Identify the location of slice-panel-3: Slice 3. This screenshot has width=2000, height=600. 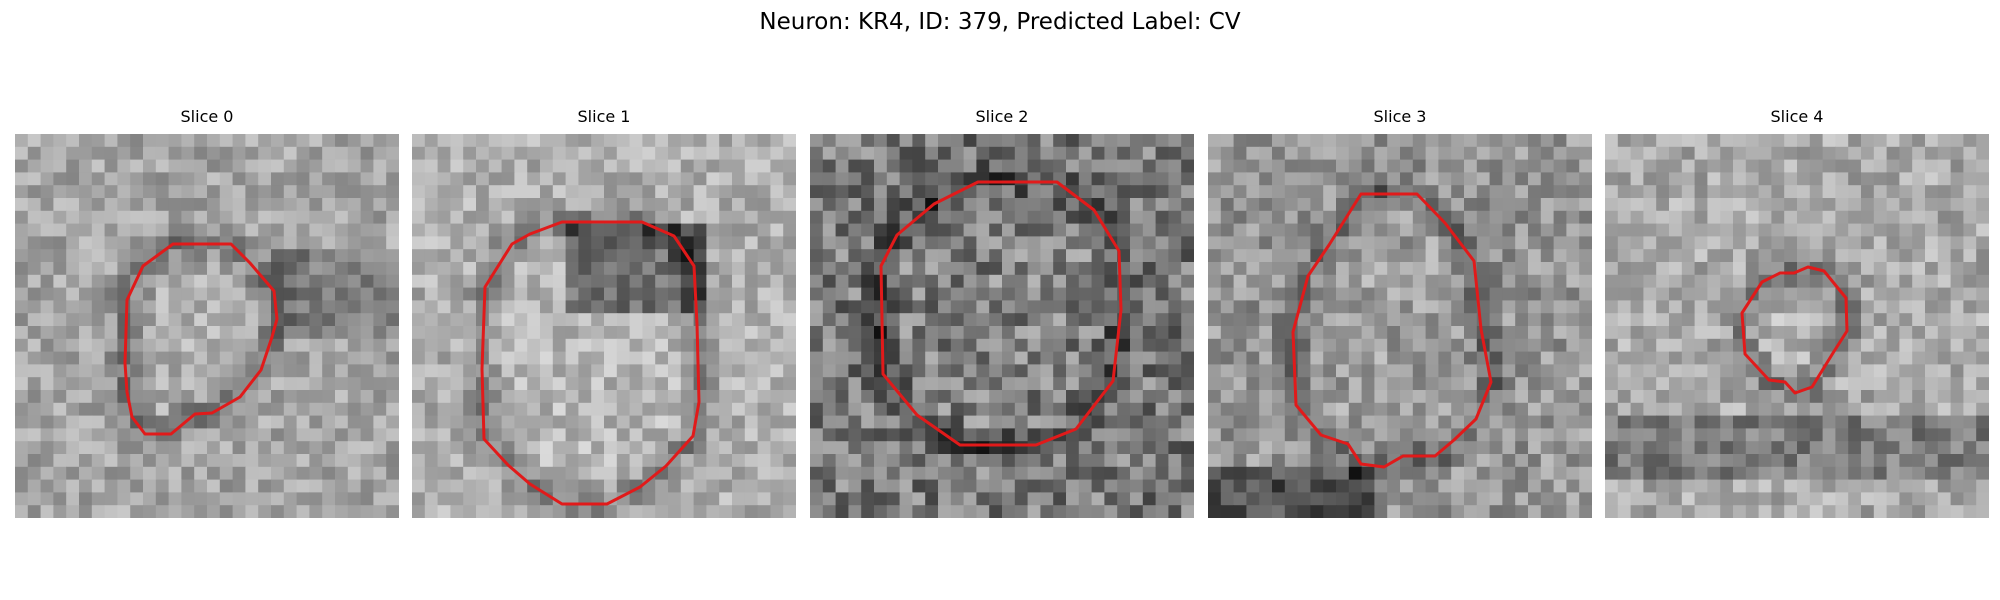
(1400, 312).